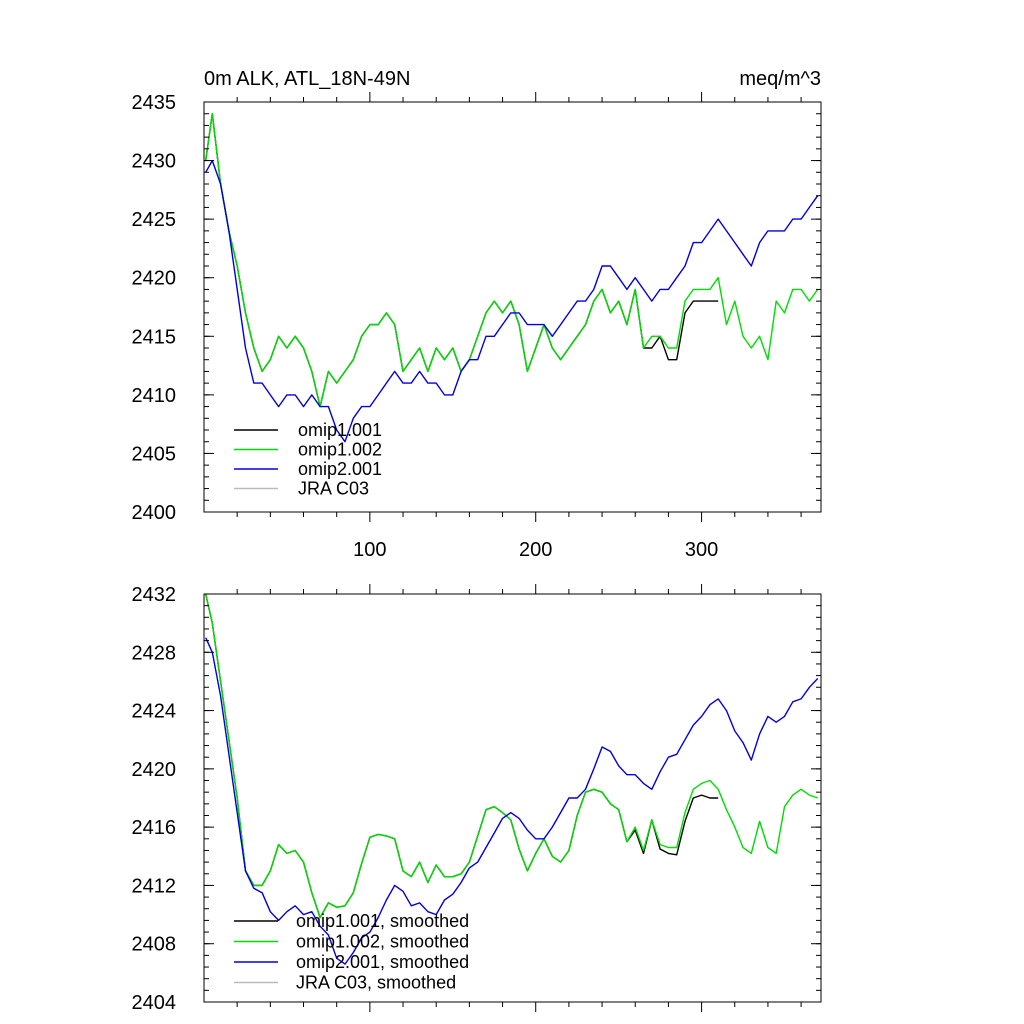 This screenshot has height=1024, width=1024. I want to click on y-tick-label: 2424, so click(154, 712).